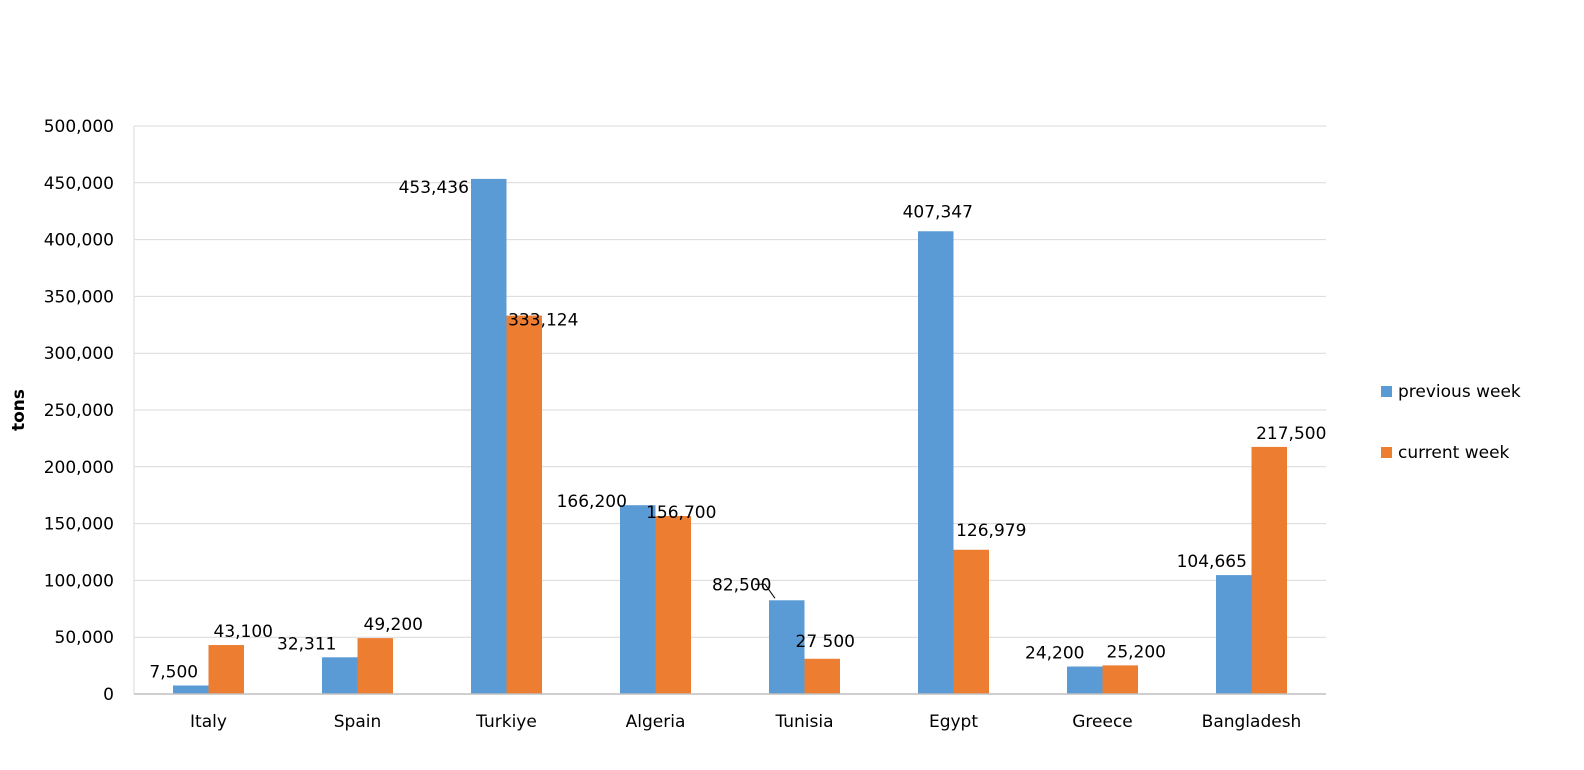  Describe the element at coordinates (638, 599) in the screenshot. I see `bar-previous-week-algeria` at that location.